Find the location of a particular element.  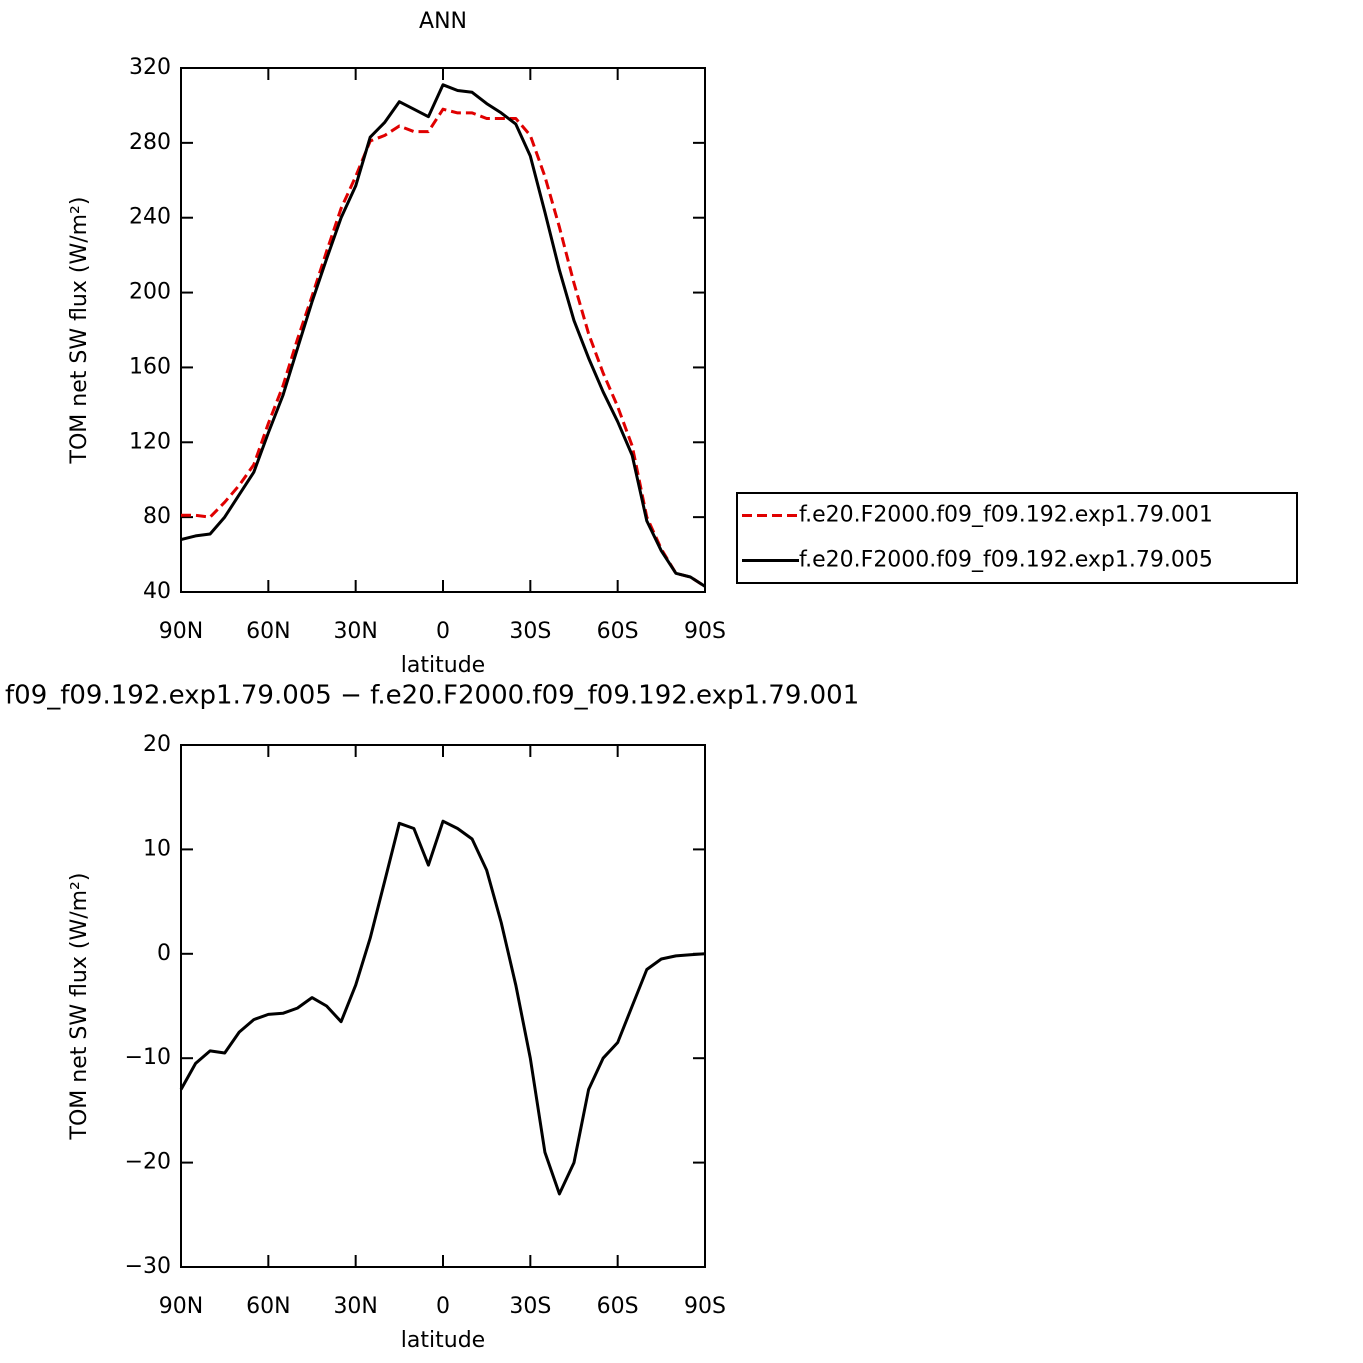

legend-label: f.e20.F2000.f09_f09.192.exp1.79.001 is located at coordinates (1006, 515).